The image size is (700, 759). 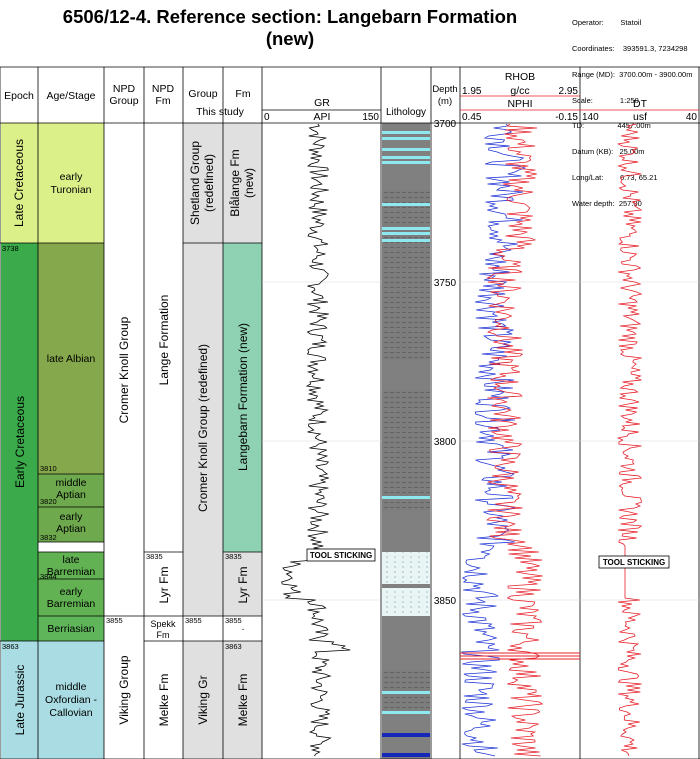 I want to click on title-line-2: (new), so click(x=290, y=38).